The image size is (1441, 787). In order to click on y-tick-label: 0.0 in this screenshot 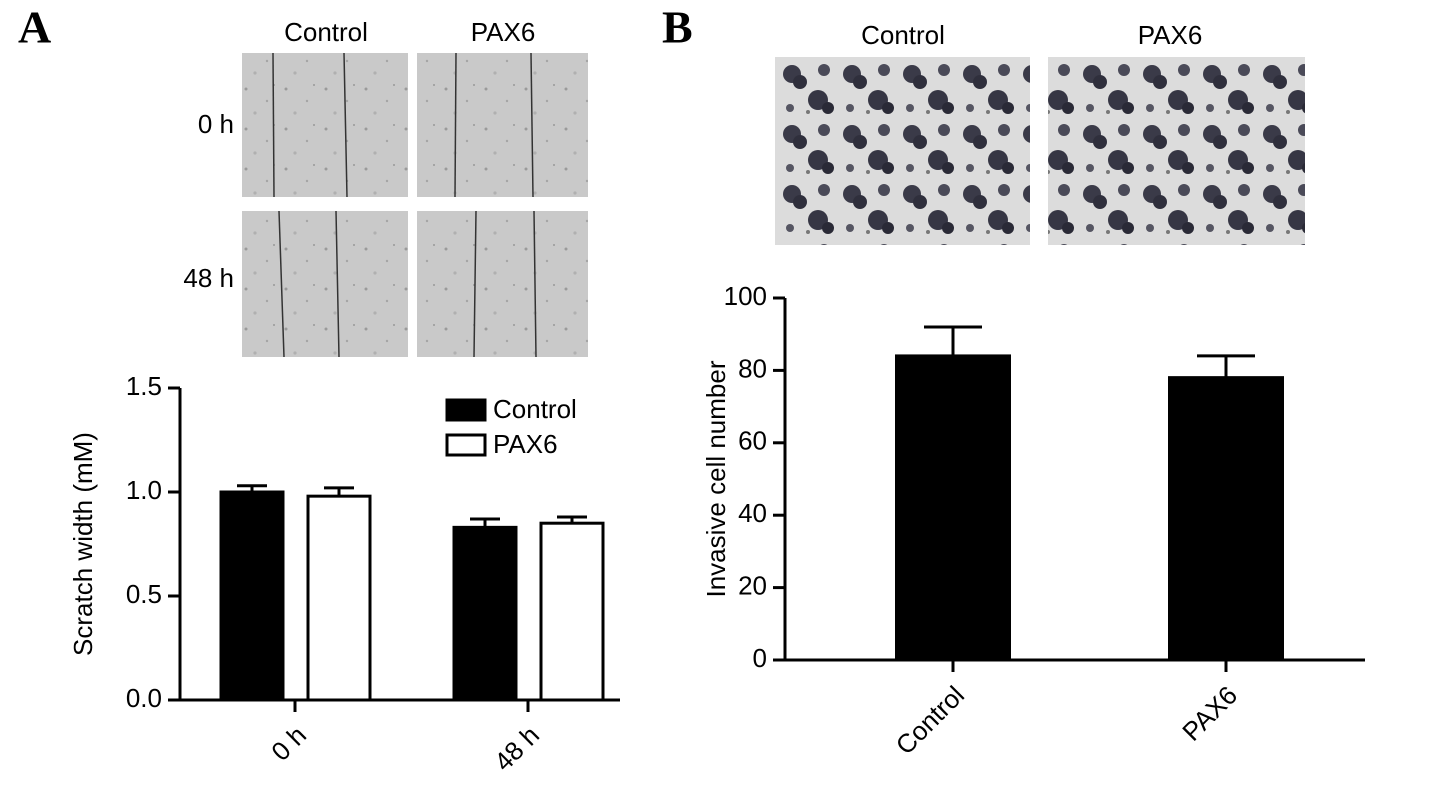, I will do `click(144, 698)`.